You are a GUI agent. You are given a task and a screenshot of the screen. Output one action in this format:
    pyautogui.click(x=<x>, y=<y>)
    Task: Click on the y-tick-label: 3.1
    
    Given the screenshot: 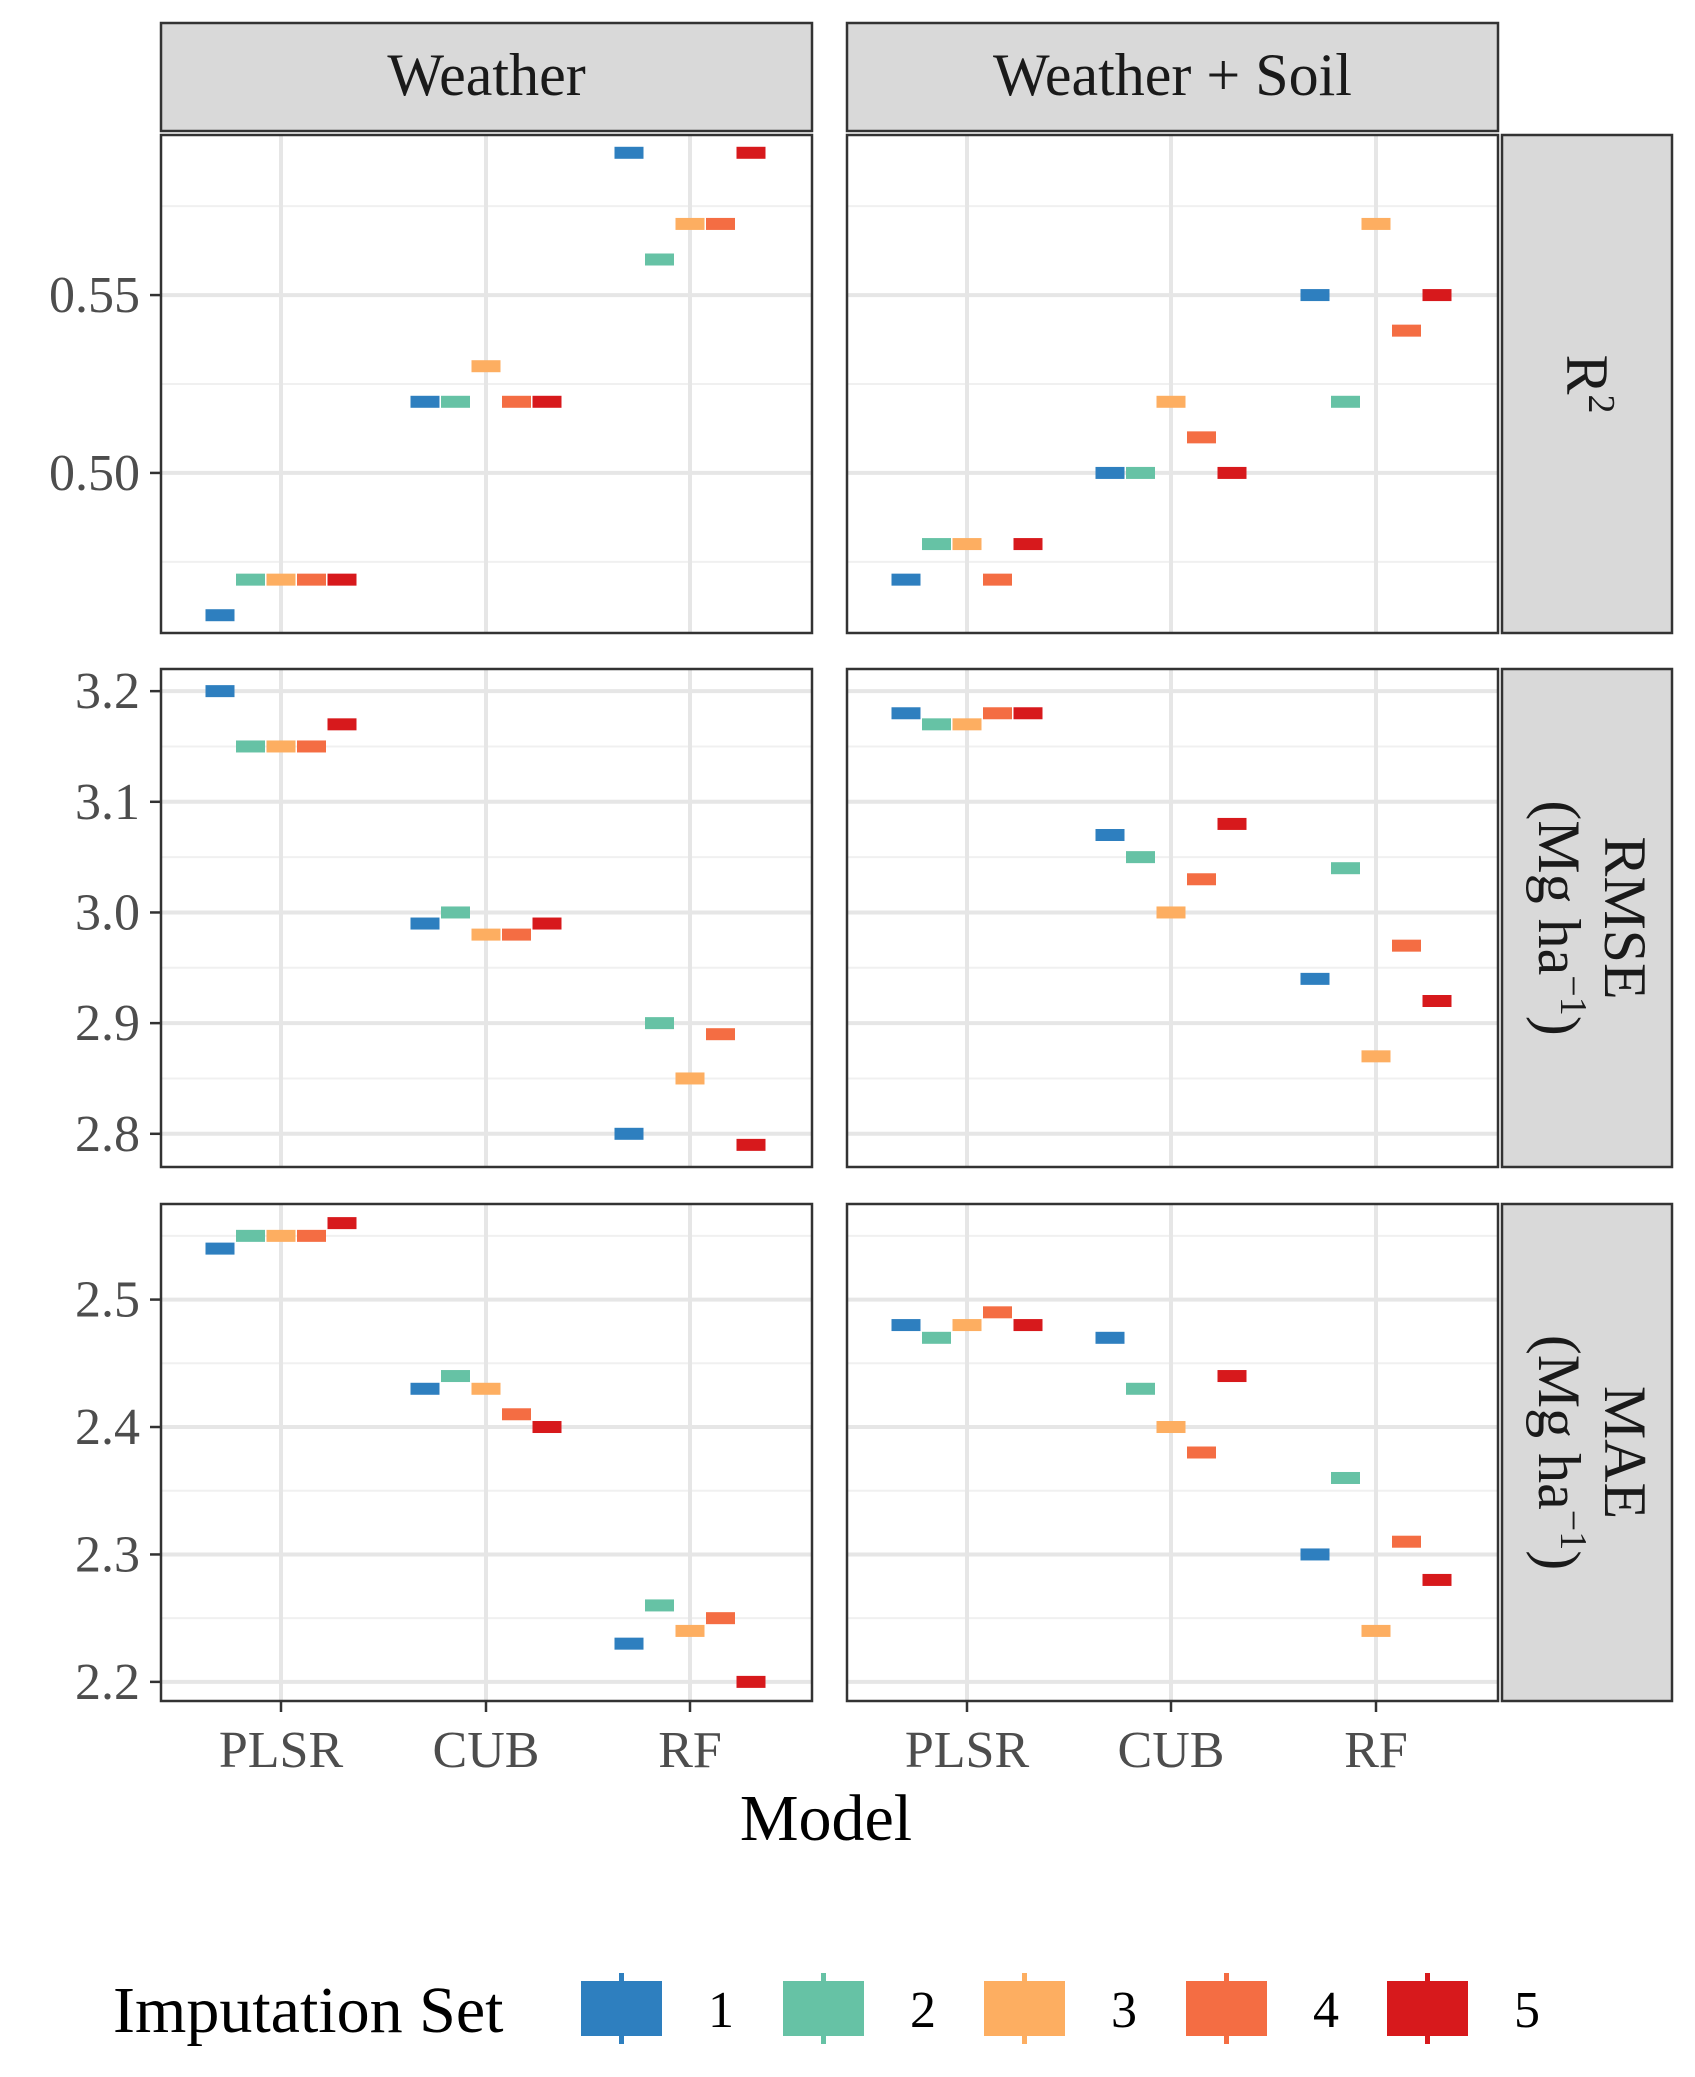 What is the action you would take?
    pyautogui.click(x=107, y=802)
    